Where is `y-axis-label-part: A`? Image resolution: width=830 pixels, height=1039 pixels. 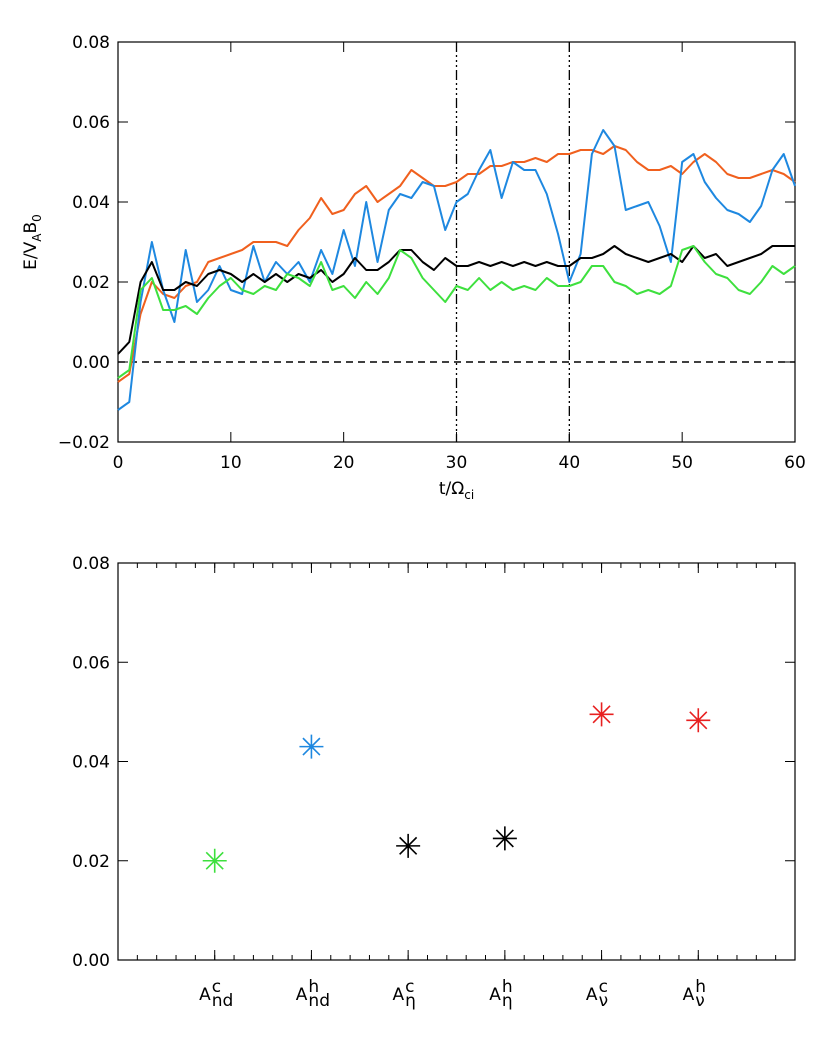
y-axis-label-part: A is located at coordinates (37, 237).